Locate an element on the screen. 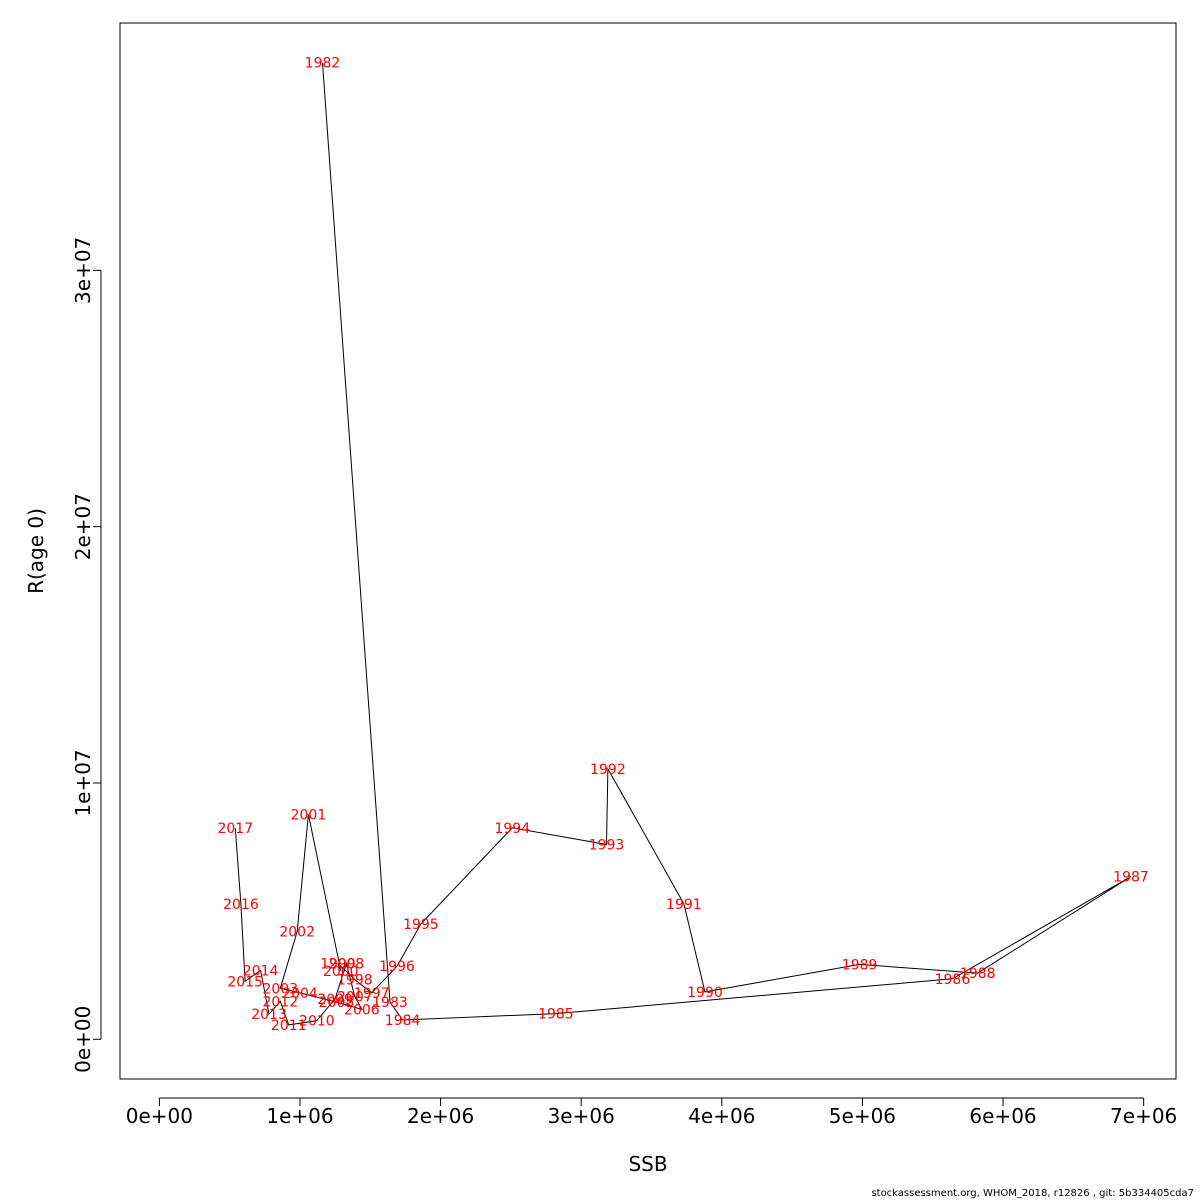 The width and height of the screenshot is (1200, 1200). year-label-2017: 2017 is located at coordinates (235, 829).